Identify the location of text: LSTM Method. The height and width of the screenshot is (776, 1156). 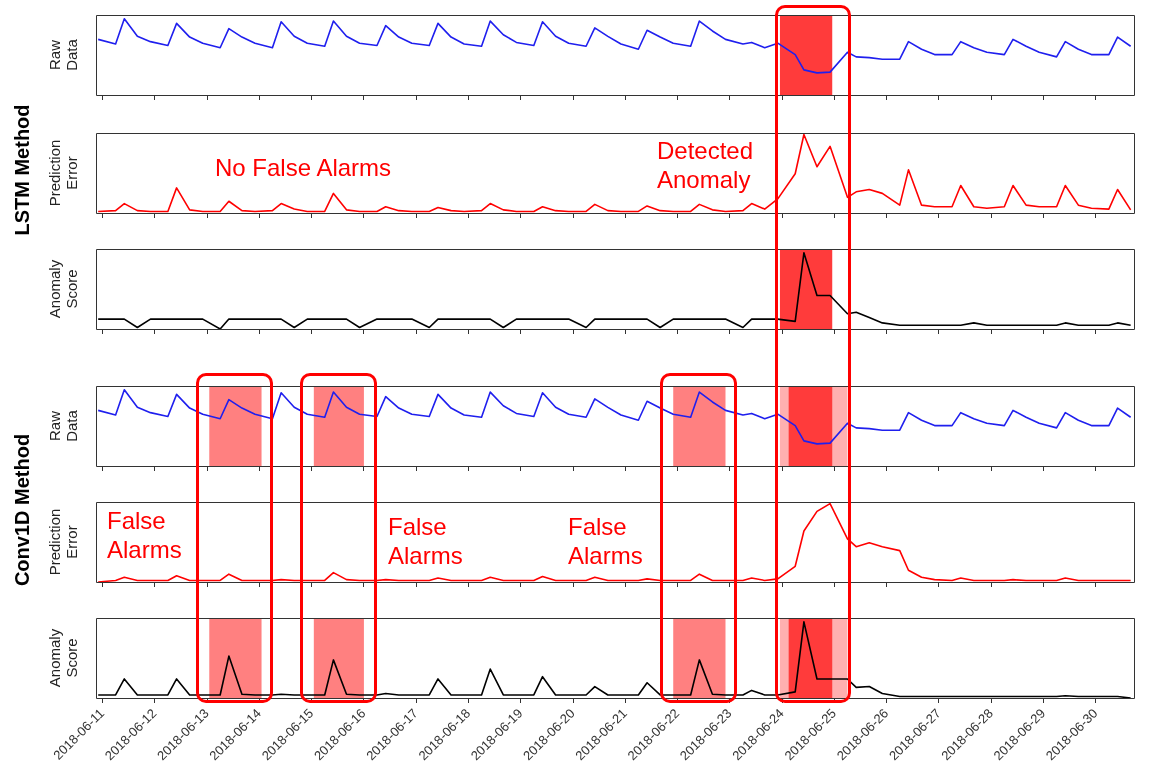
(22, 170).